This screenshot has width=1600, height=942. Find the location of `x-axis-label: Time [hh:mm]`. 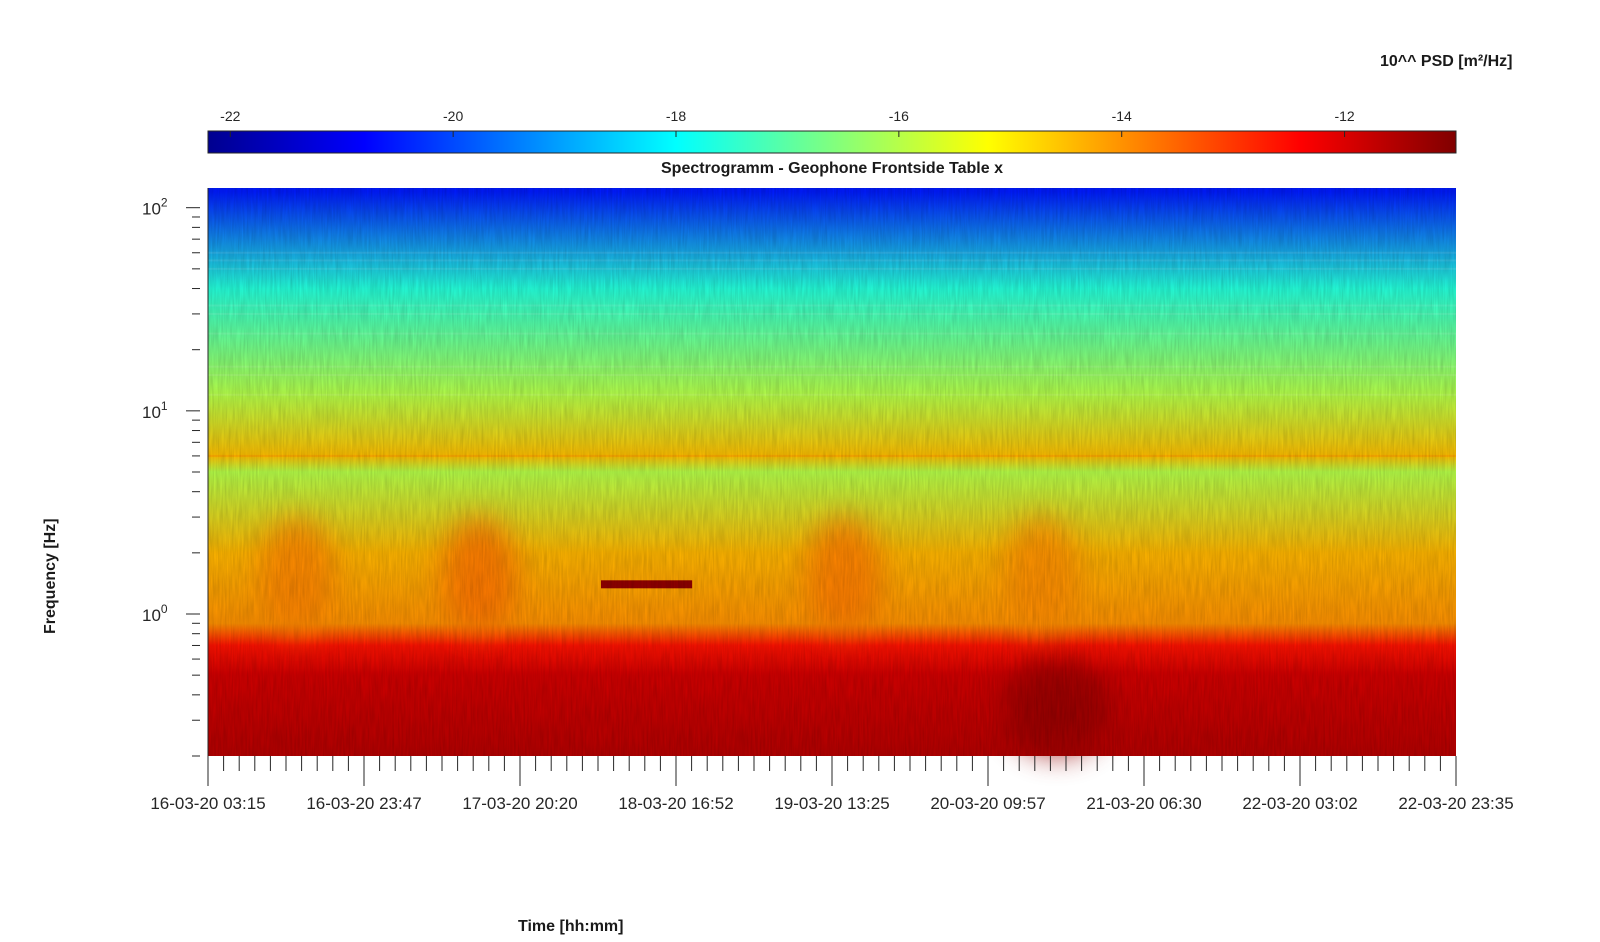

x-axis-label: Time [hh:mm] is located at coordinates (571, 926).